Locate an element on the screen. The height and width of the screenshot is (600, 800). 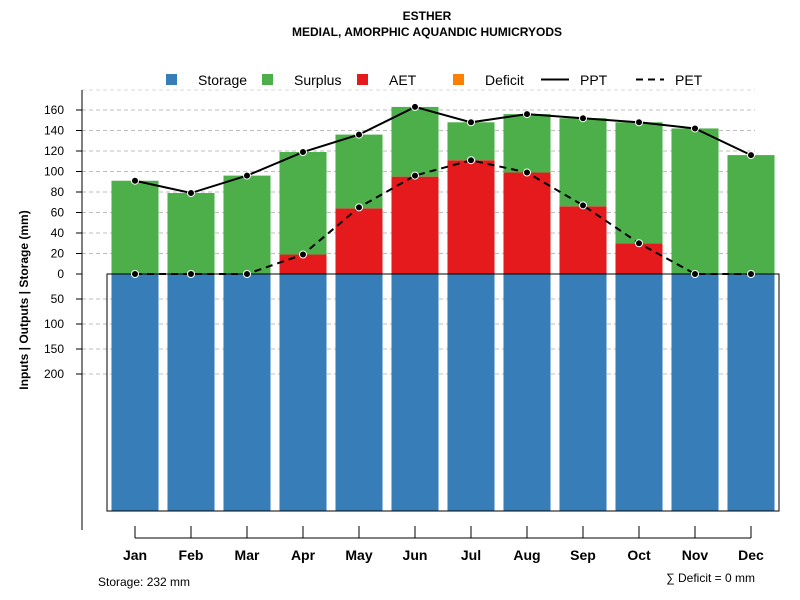
y-tick-label: 200 is located at coordinates (54, 374).